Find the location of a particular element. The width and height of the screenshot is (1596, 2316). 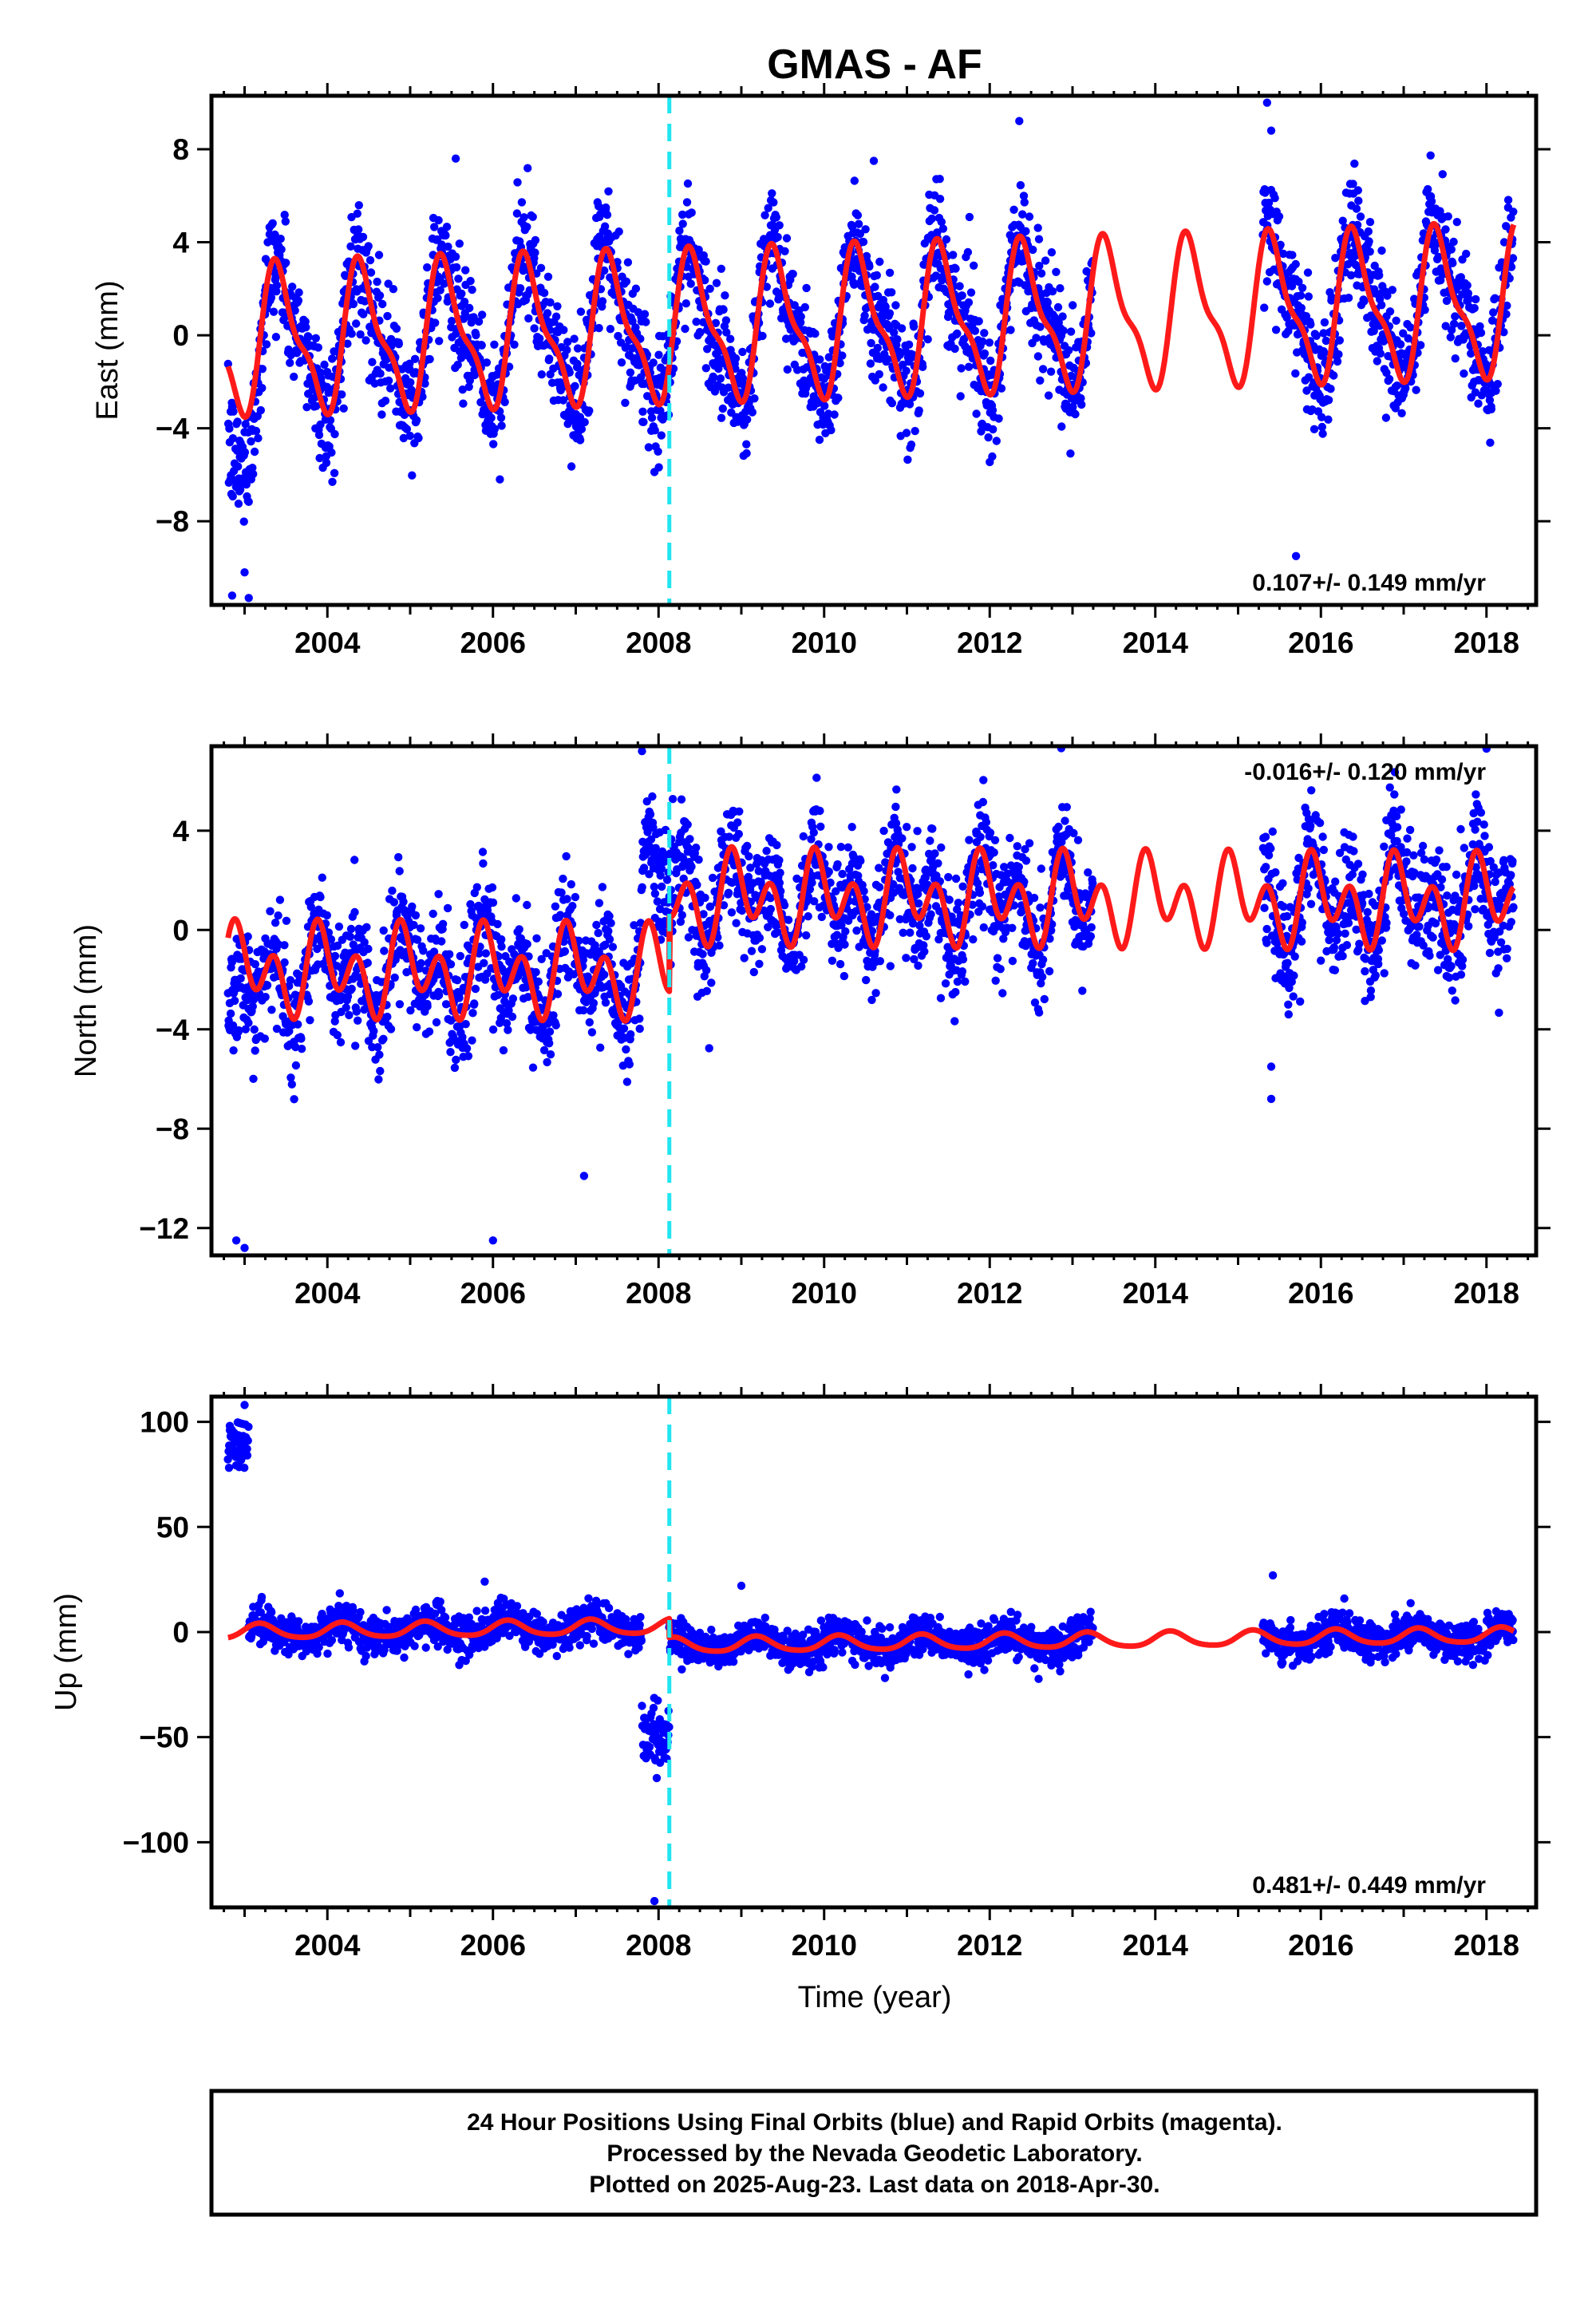

x-tick-label: 2004 is located at coordinates (327, 642).